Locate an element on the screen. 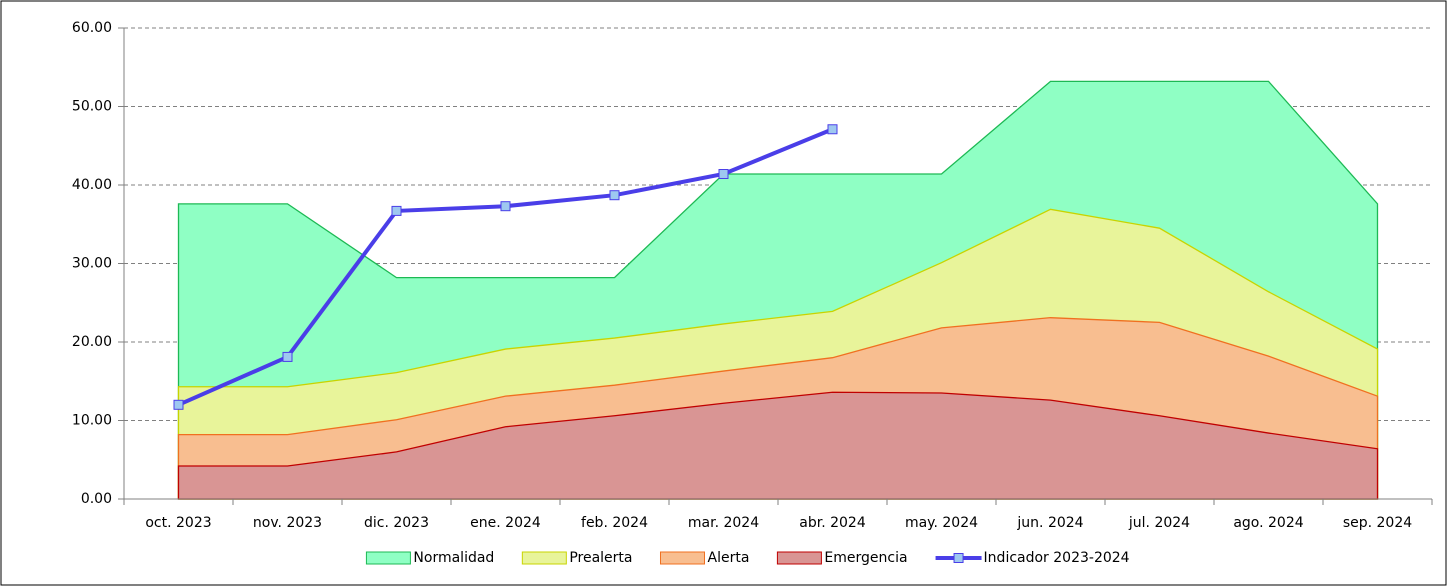 This screenshot has width=1447, height=586. x-tick-label: jun. 2024 is located at coordinates (1049, 523).